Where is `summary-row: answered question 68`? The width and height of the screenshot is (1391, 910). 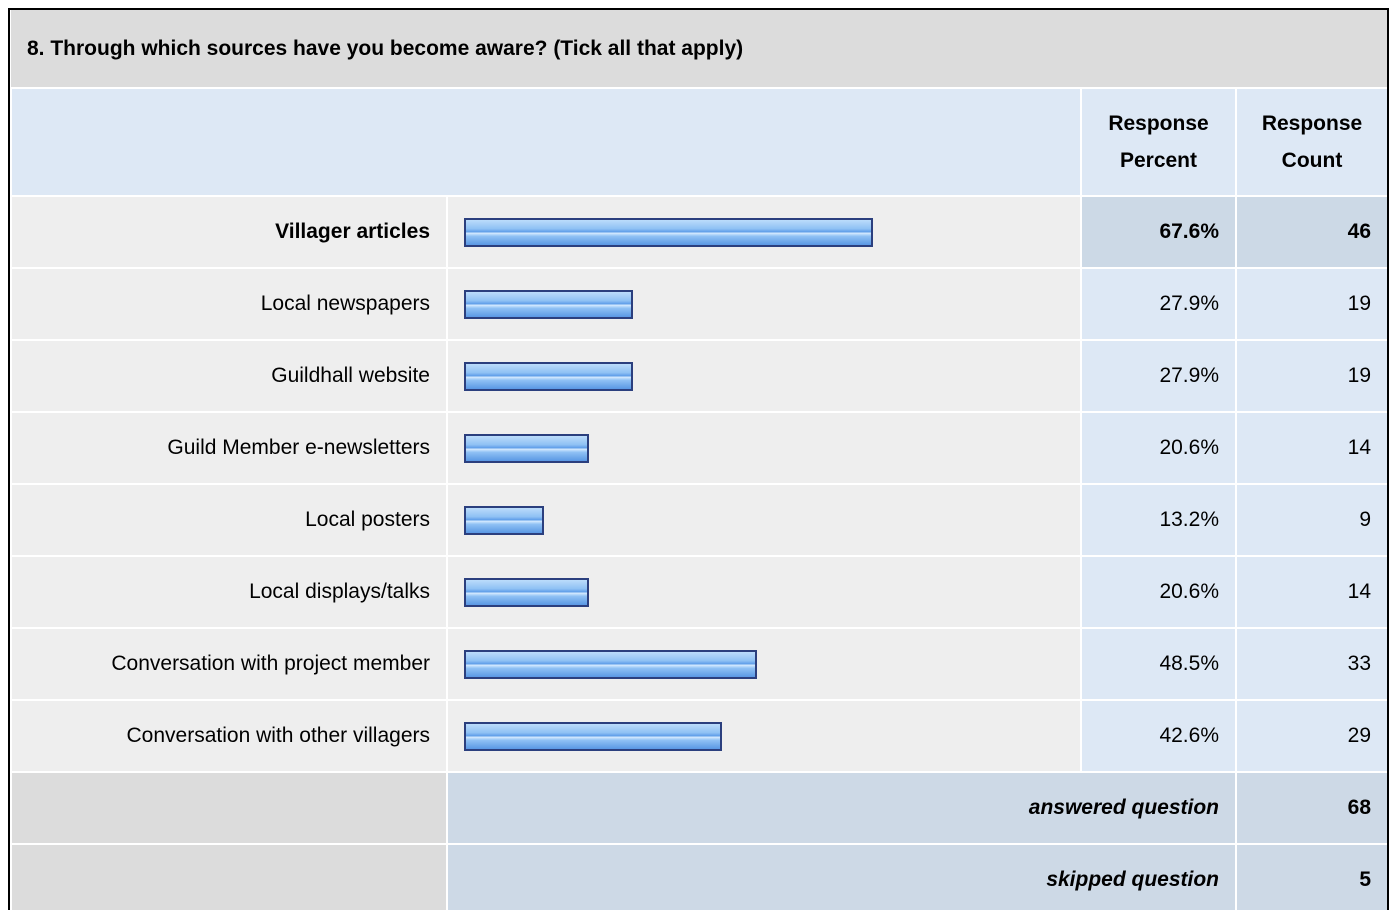
summary-row: answered question 68 is located at coordinates (698, 808).